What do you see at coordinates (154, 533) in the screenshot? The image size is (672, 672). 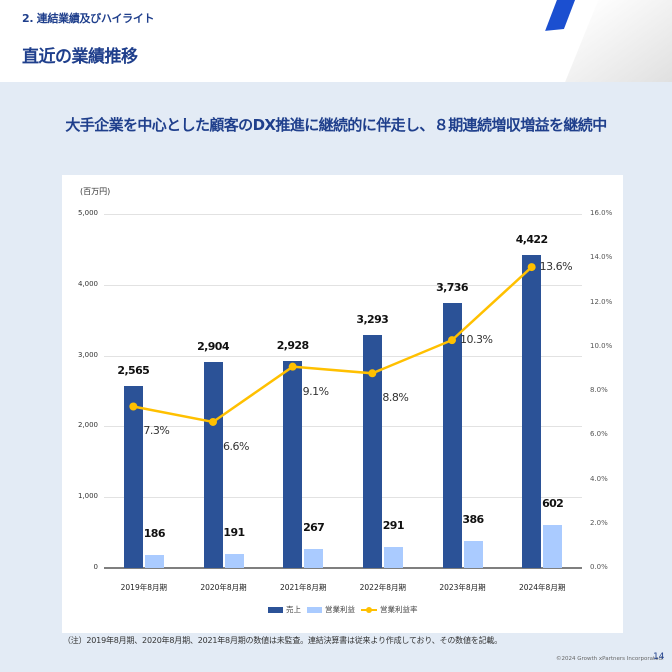 I see `operating-profit-value-label: 186` at bounding box center [154, 533].